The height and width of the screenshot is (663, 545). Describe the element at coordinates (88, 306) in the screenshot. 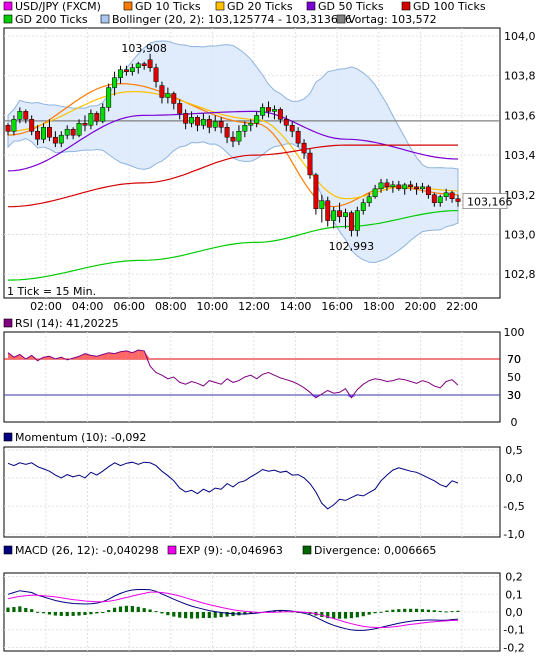

I see `price-x-tick: 04:00` at that location.